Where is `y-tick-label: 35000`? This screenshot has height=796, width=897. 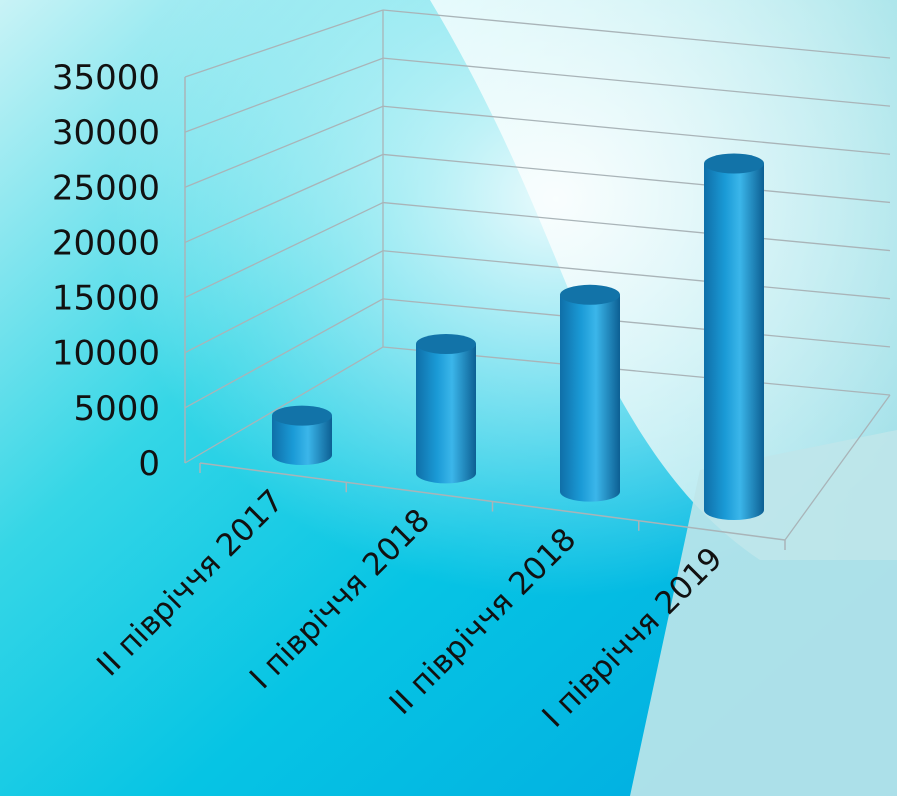 y-tick-label: 35000 is located at coordinates (106, 78).